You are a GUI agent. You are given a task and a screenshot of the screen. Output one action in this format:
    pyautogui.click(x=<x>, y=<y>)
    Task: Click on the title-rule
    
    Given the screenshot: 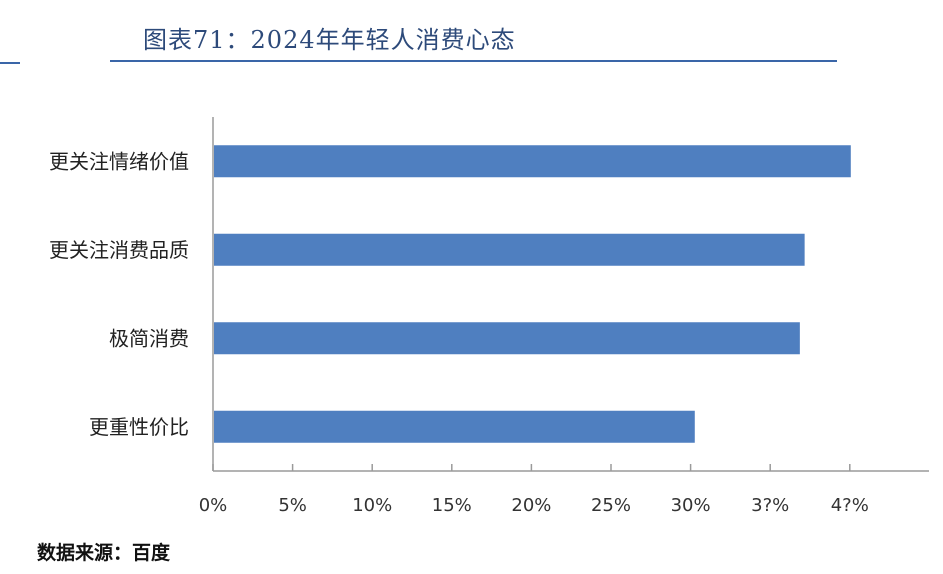 What is the action you would take?
    pyautogui.click(x=473, y=61)
    